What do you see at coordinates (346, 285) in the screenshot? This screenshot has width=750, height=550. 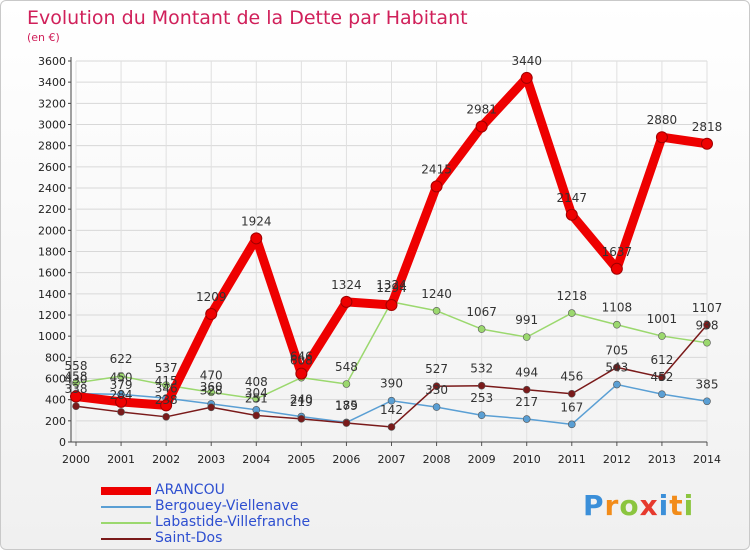 I see `data-label: 1324` at bounding box center [346, 285].